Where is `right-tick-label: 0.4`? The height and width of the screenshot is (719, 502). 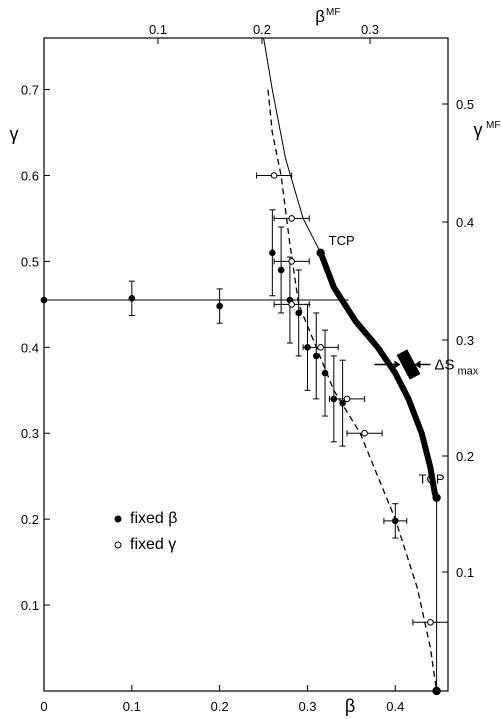
right-tick-label: 0.4 is located at coordinates (465, 222).